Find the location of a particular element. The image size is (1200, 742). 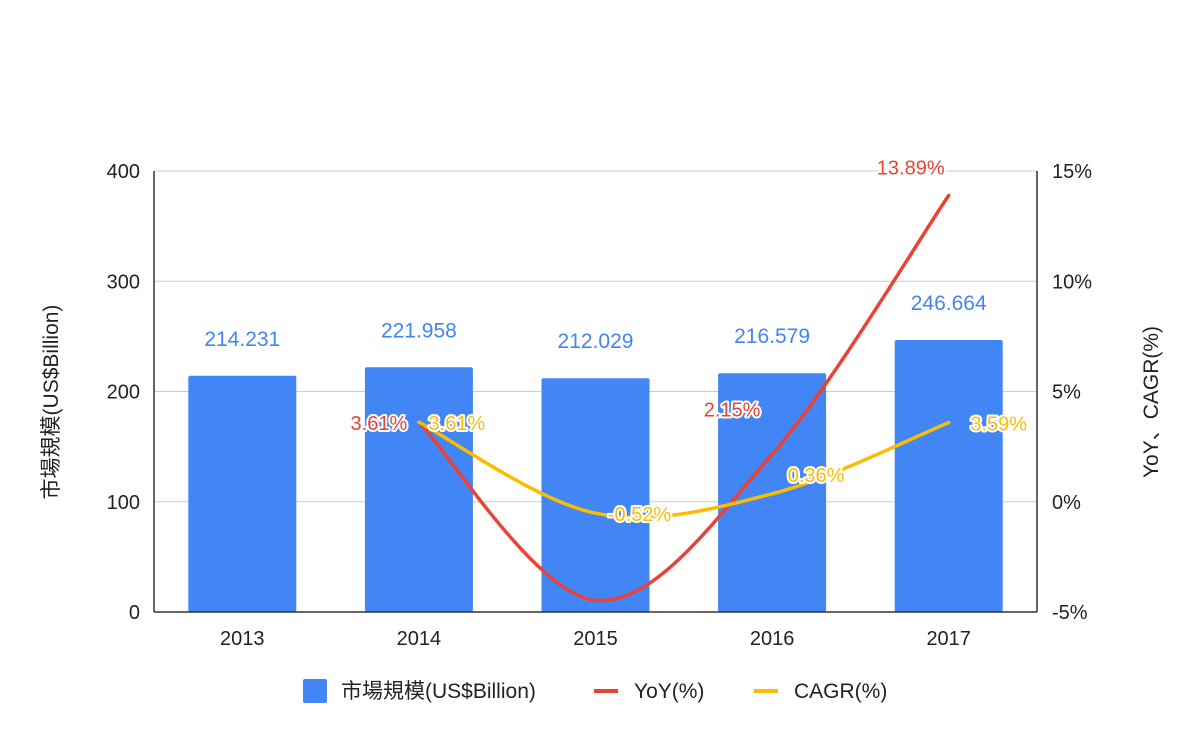

x-tick-label: 2017 is located at coordinates (948, 639).